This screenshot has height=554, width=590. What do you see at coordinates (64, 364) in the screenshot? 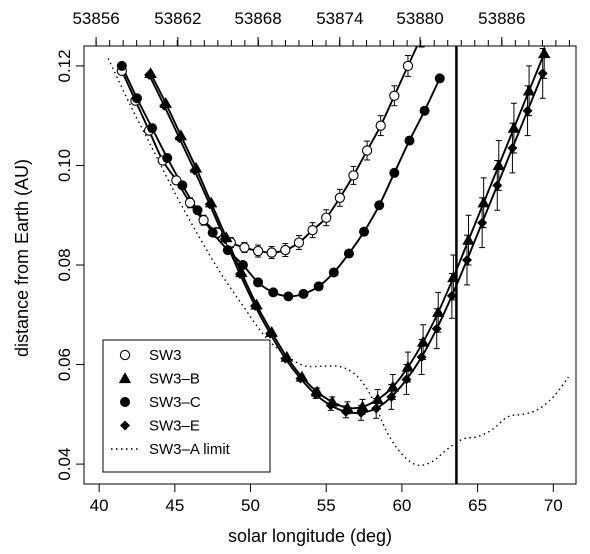
I see `y-tick-label: 0.06` at bounding box center [64, 364].